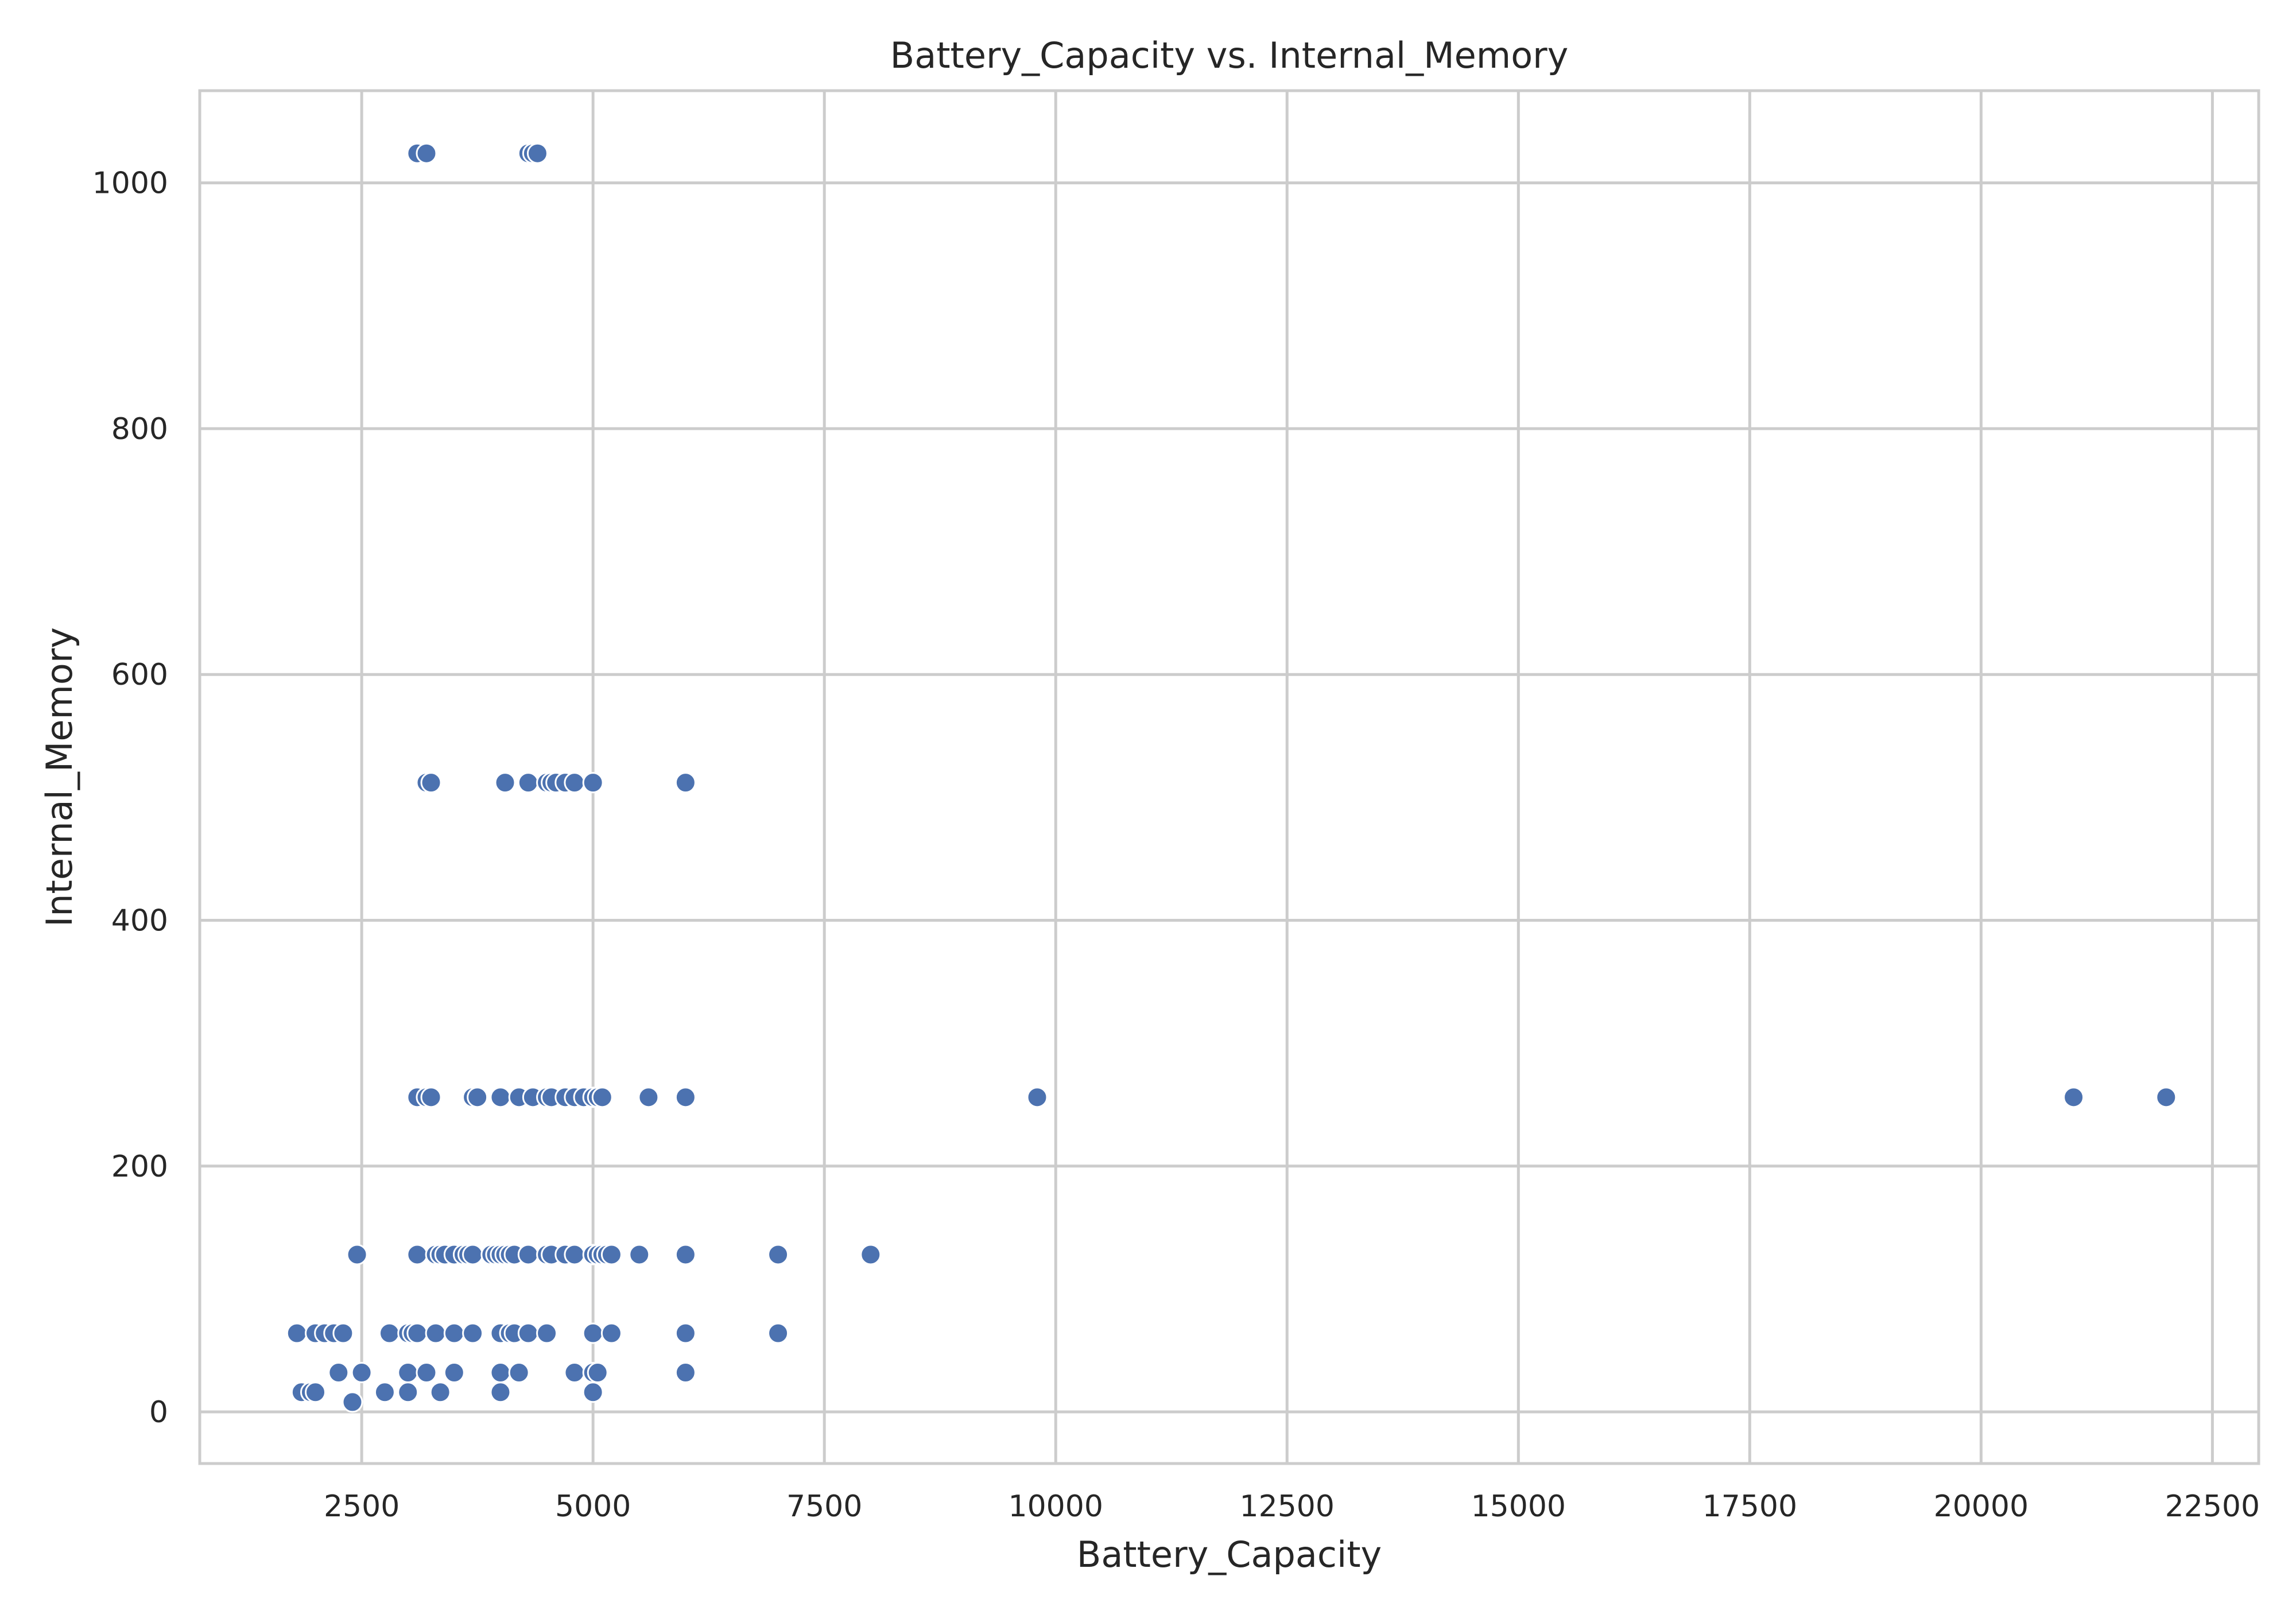  I want to click on y-tick-label: 600, so click(139, 675).